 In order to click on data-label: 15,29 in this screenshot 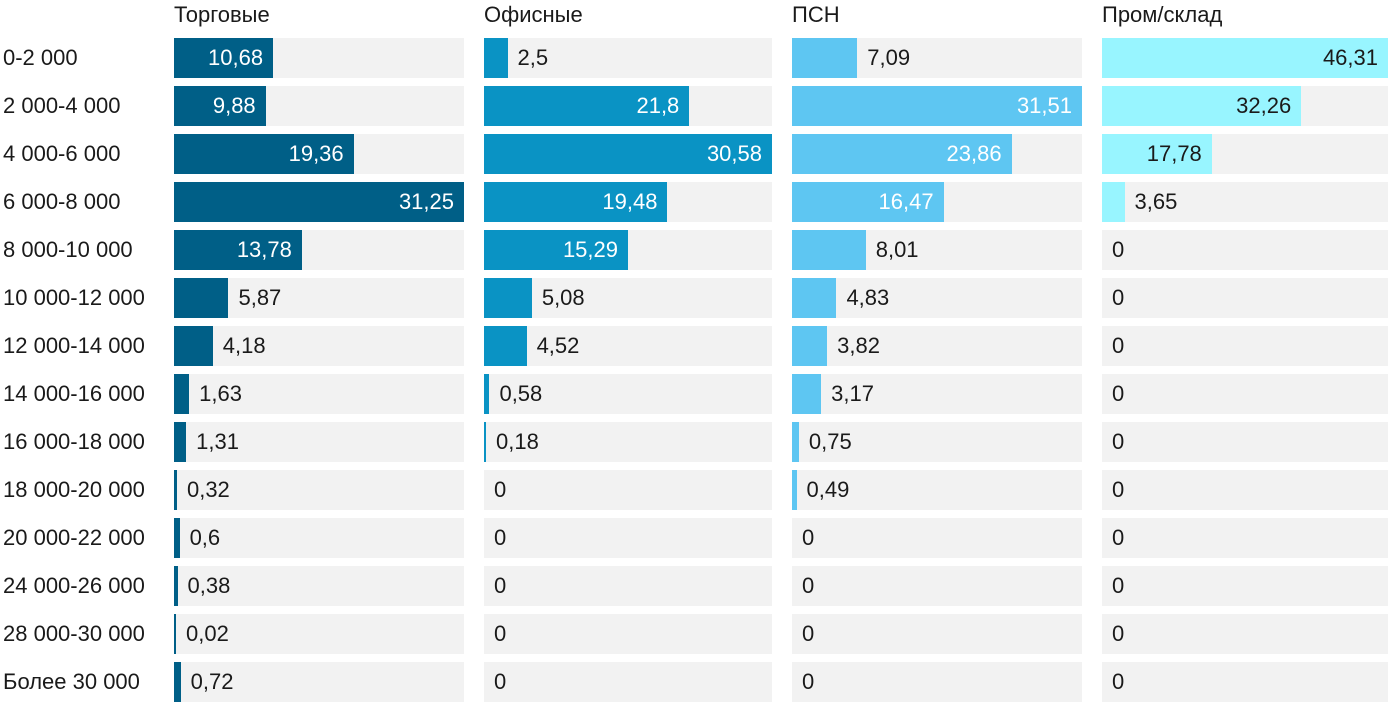, I will do `click(590, 249)`.